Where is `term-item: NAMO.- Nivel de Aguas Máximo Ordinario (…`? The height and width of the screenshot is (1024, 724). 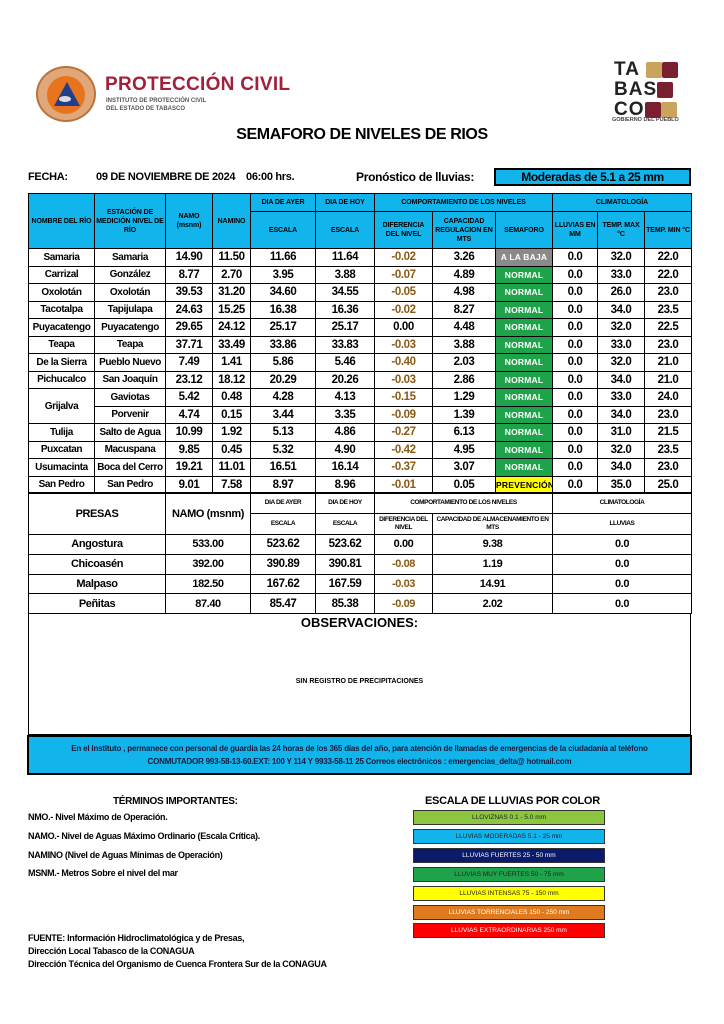
term-item: NAMO.- Nivel de Aguas Máximo Ordinario (… is located at coordinates (144, 836).